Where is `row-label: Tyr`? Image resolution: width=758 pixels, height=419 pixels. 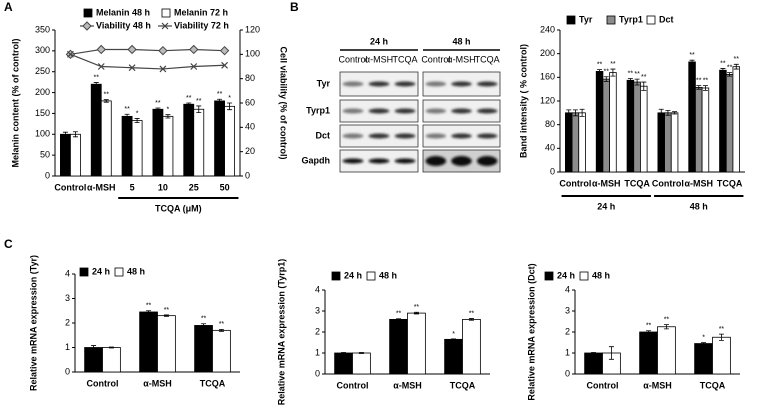 row-label: Tyr is located at coordinates (324, 83).